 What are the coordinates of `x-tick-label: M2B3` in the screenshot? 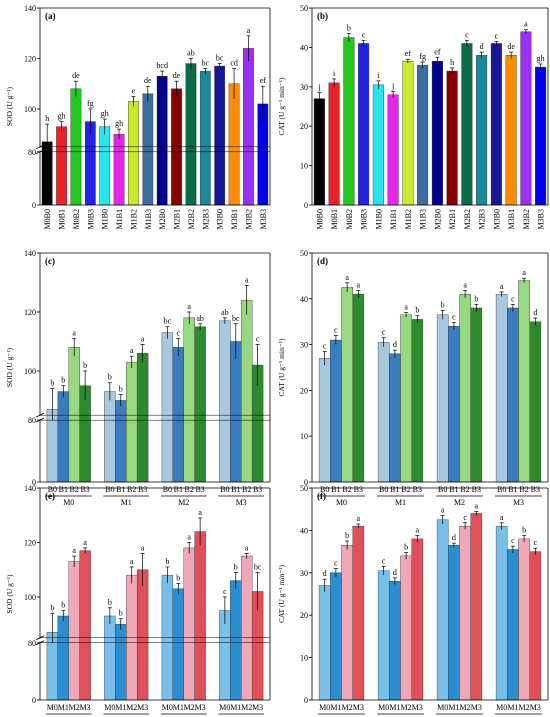 It's located at (205, 219).